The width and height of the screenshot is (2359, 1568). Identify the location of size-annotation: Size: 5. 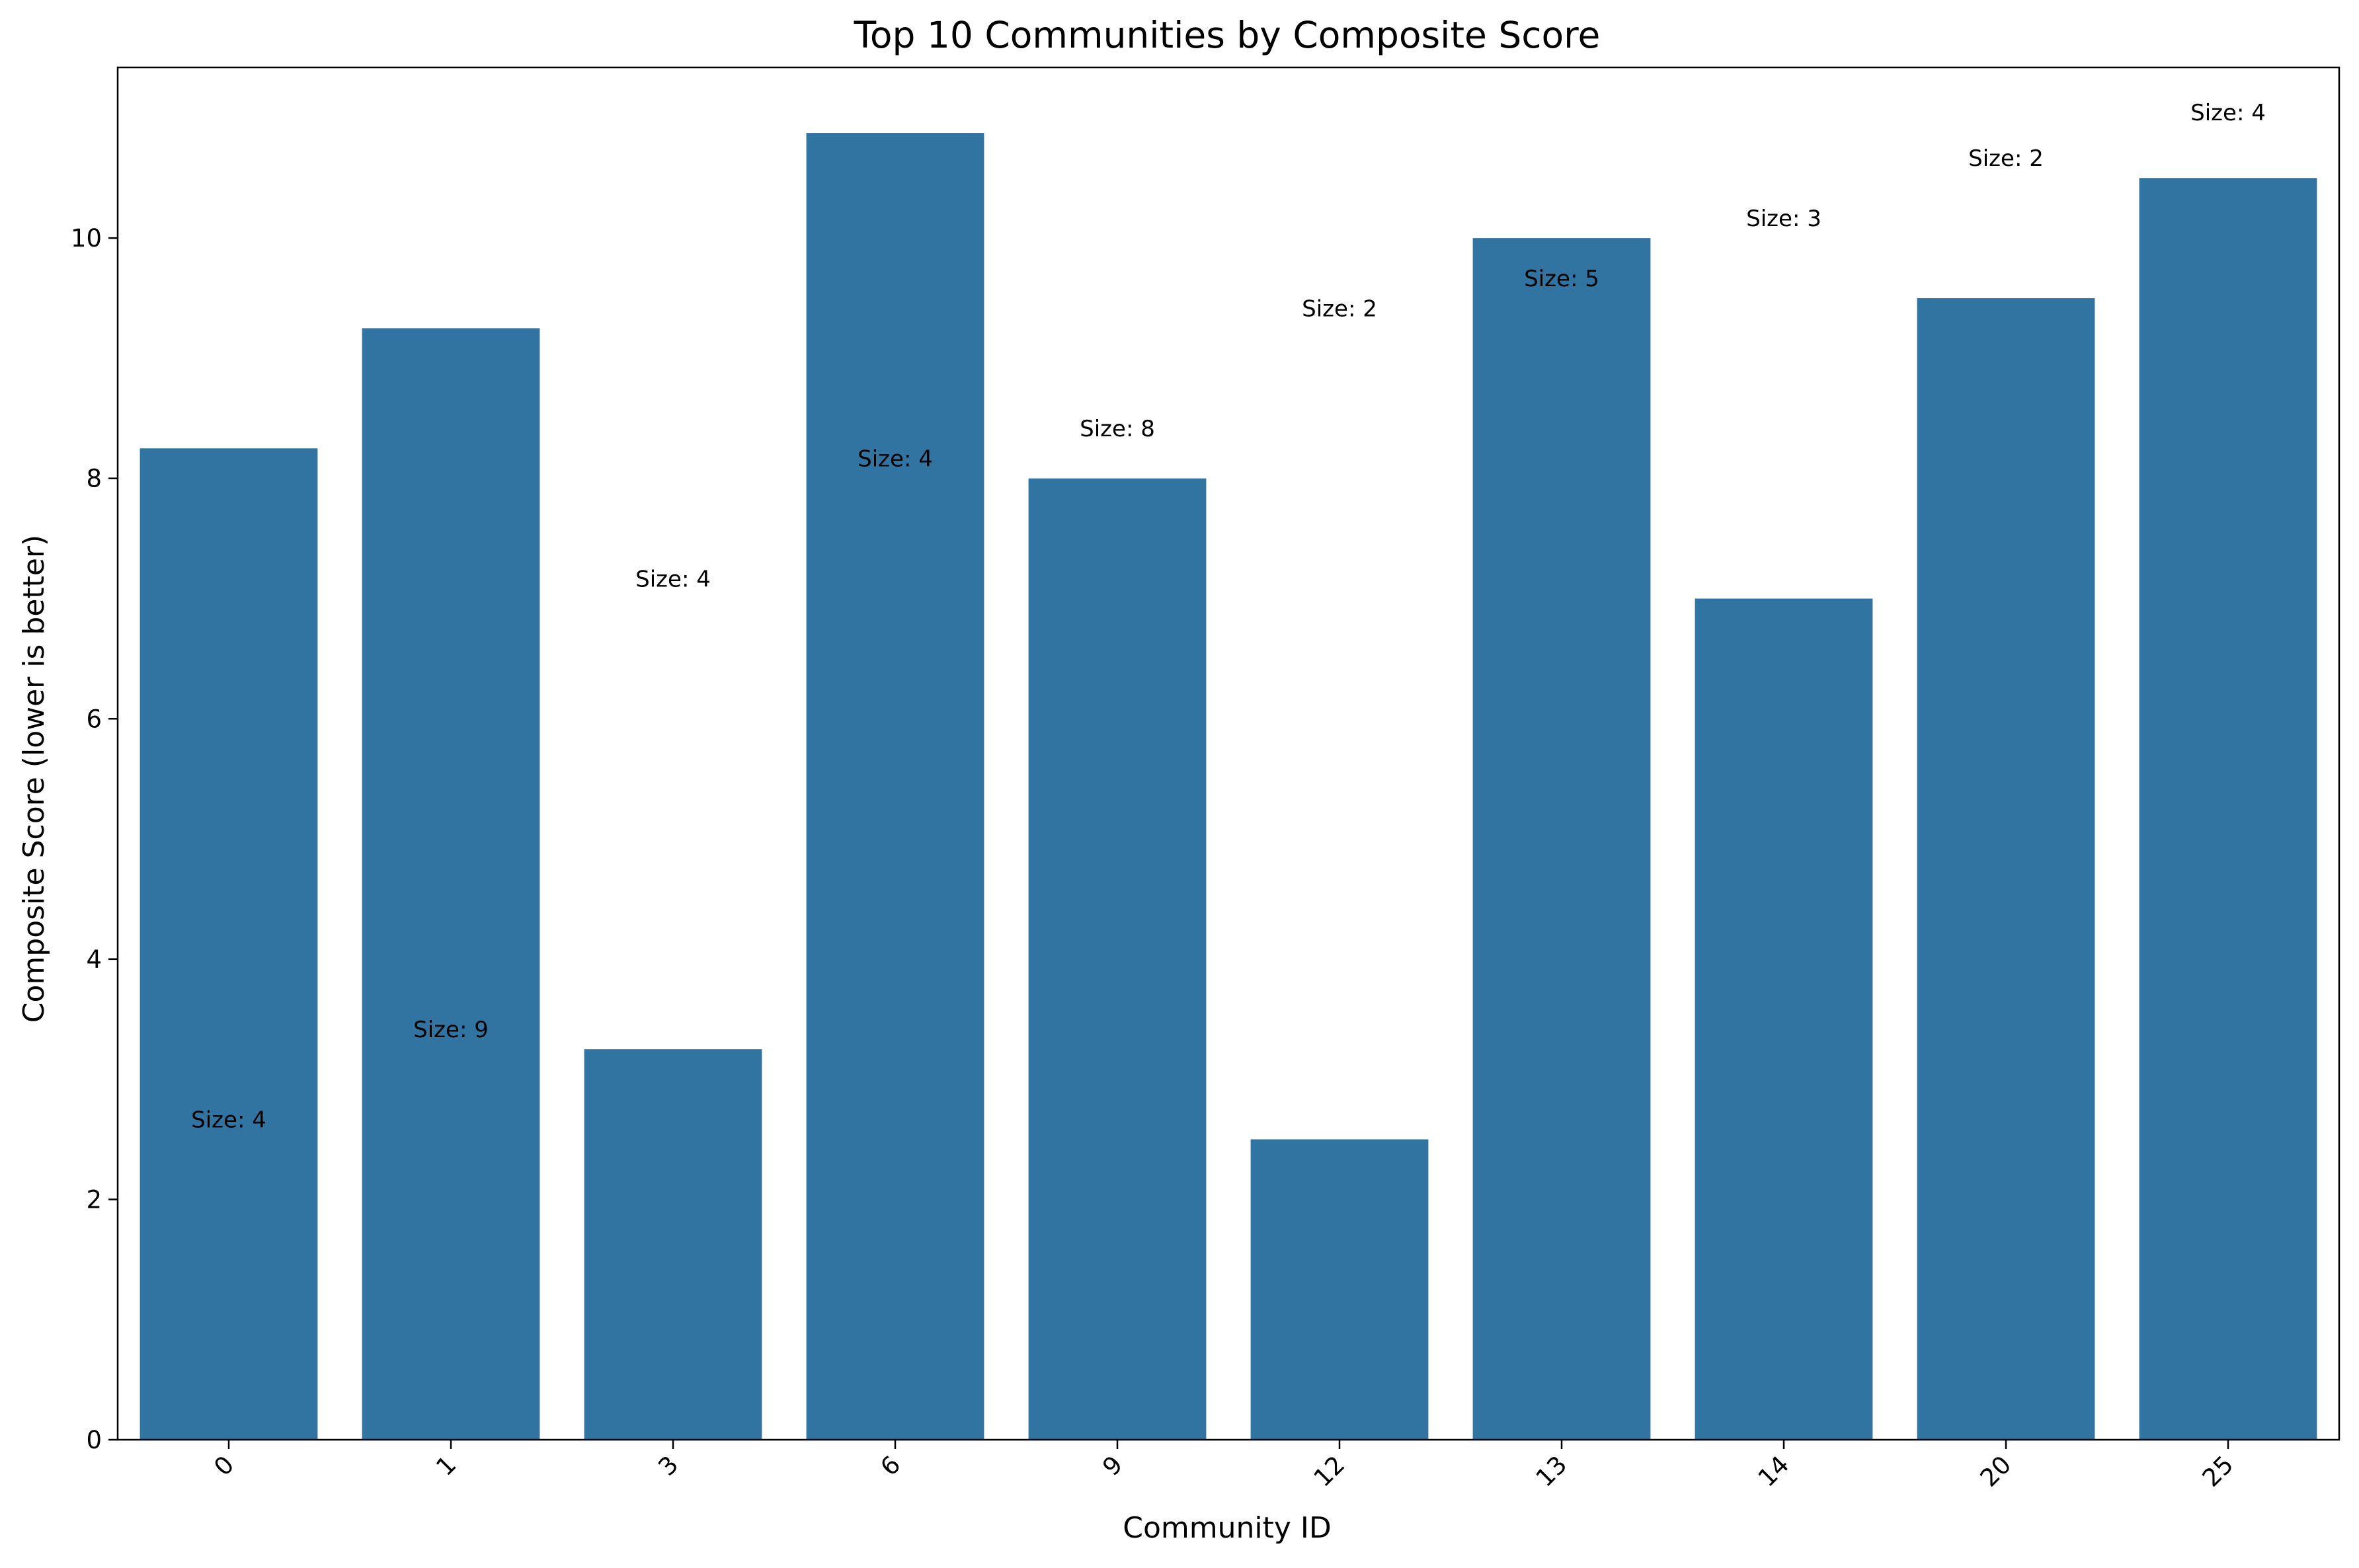
(1561, 279).